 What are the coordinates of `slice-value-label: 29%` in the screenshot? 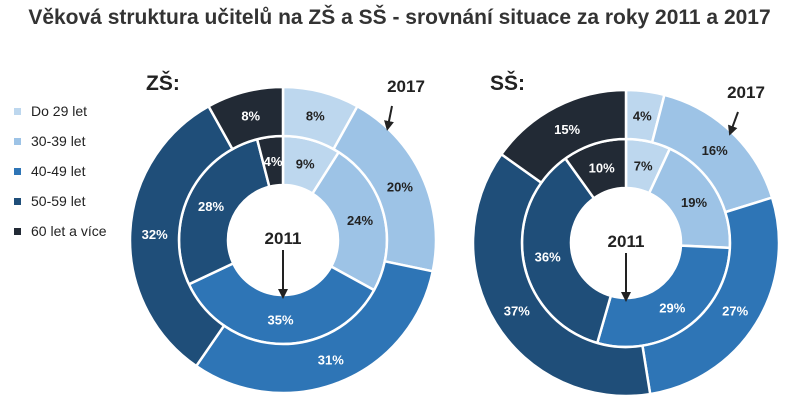 It's located at (672, 308).